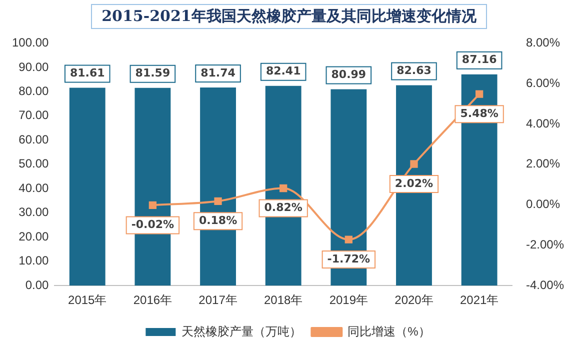  I want to click on y-tick-label: 30.00, so click(34, 212).